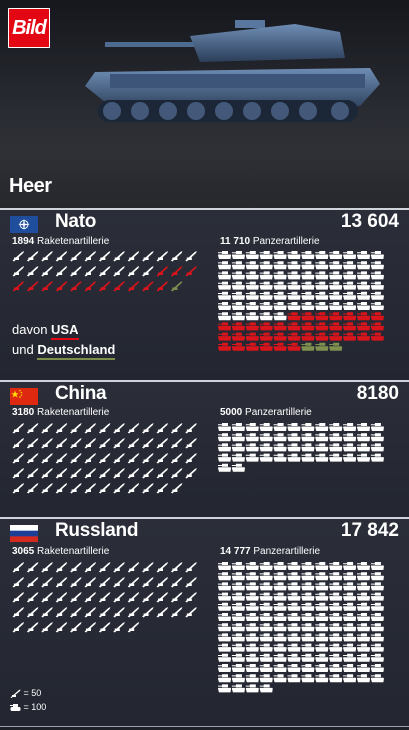 The height and width of the screenshot is (730, 409). I want to click on tank-pictogram, so click(301, 447).